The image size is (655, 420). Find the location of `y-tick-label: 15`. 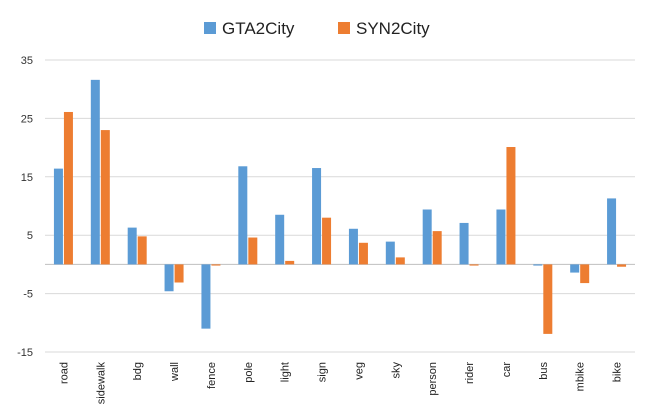

y-tick-label: 15 is located at coordinates (27, 178).